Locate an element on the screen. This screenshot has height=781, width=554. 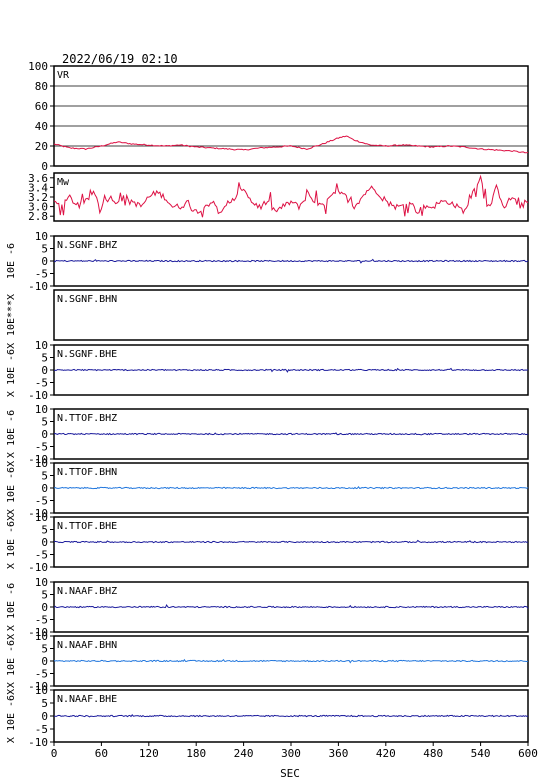
x-tick-label: 120 is located at coordinates (149, 753).